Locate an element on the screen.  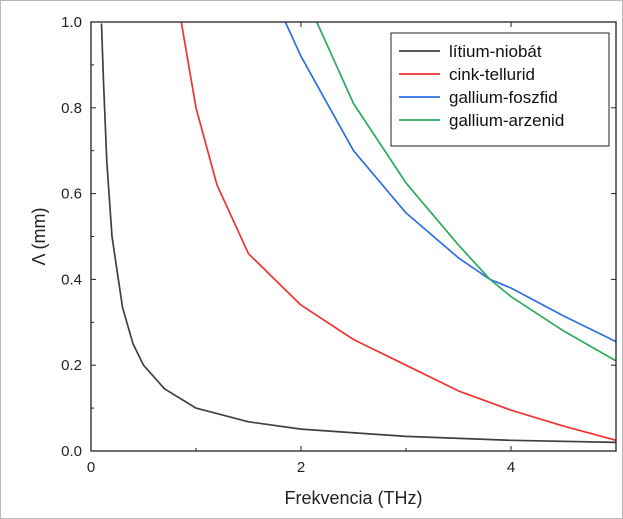
y-tick-label: 0.0 is located at coordinates (71, 451).